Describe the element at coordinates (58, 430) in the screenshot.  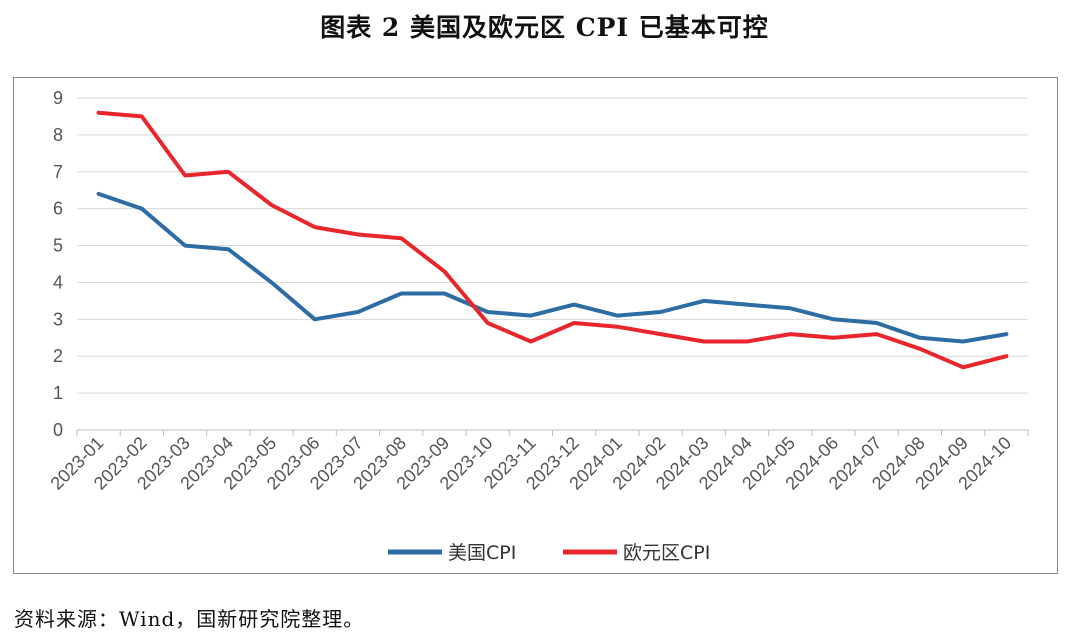
I see `y-tick-label: 0` at that location.